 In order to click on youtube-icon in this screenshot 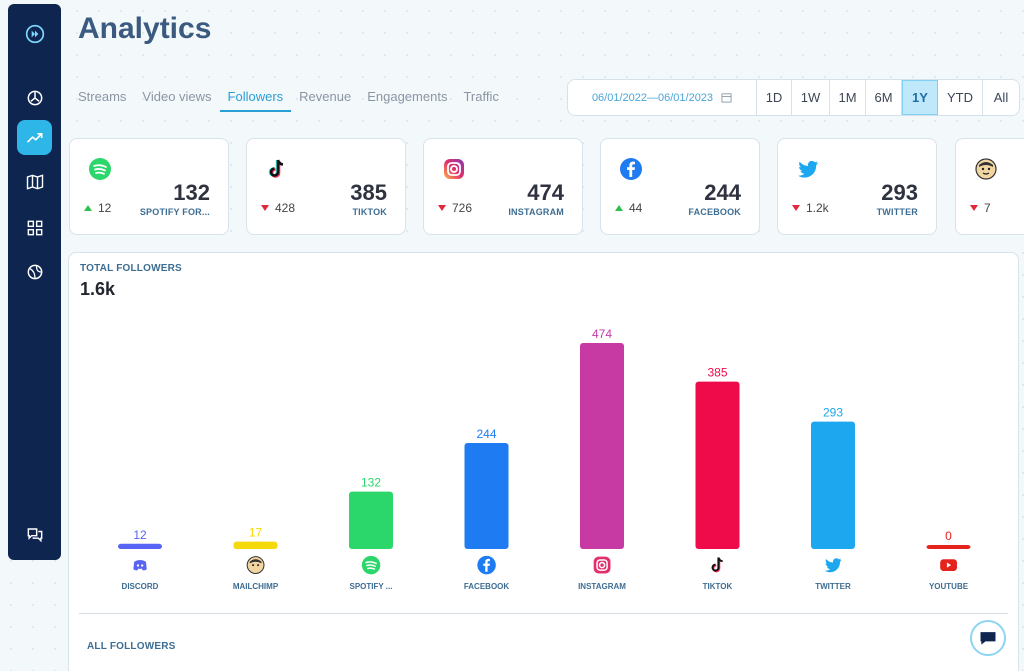, I will do `click(948, 565)`.